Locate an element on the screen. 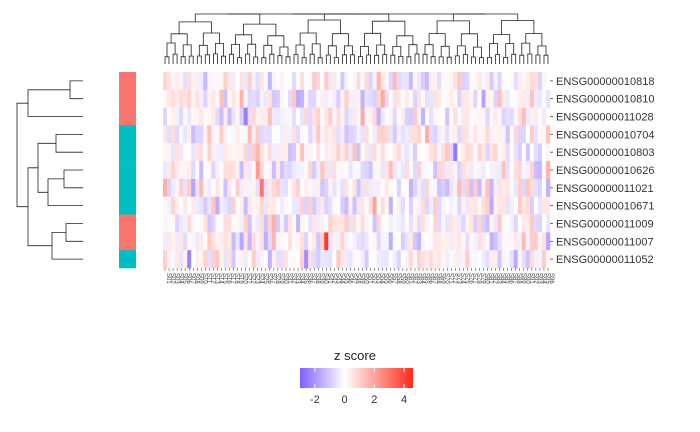 The height and width of the screenshot is (432, 700). column-dendrogram is located at coordinates (356, 38).